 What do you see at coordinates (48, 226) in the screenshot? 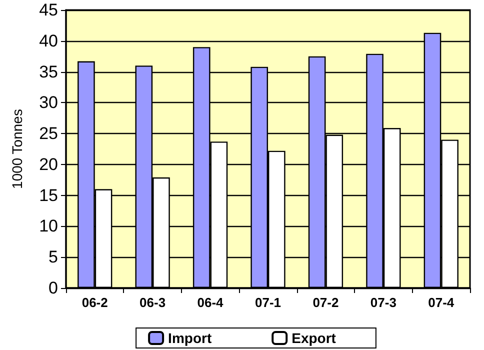
I see `y-tick-label: 10` at bounding box center [48, 226].